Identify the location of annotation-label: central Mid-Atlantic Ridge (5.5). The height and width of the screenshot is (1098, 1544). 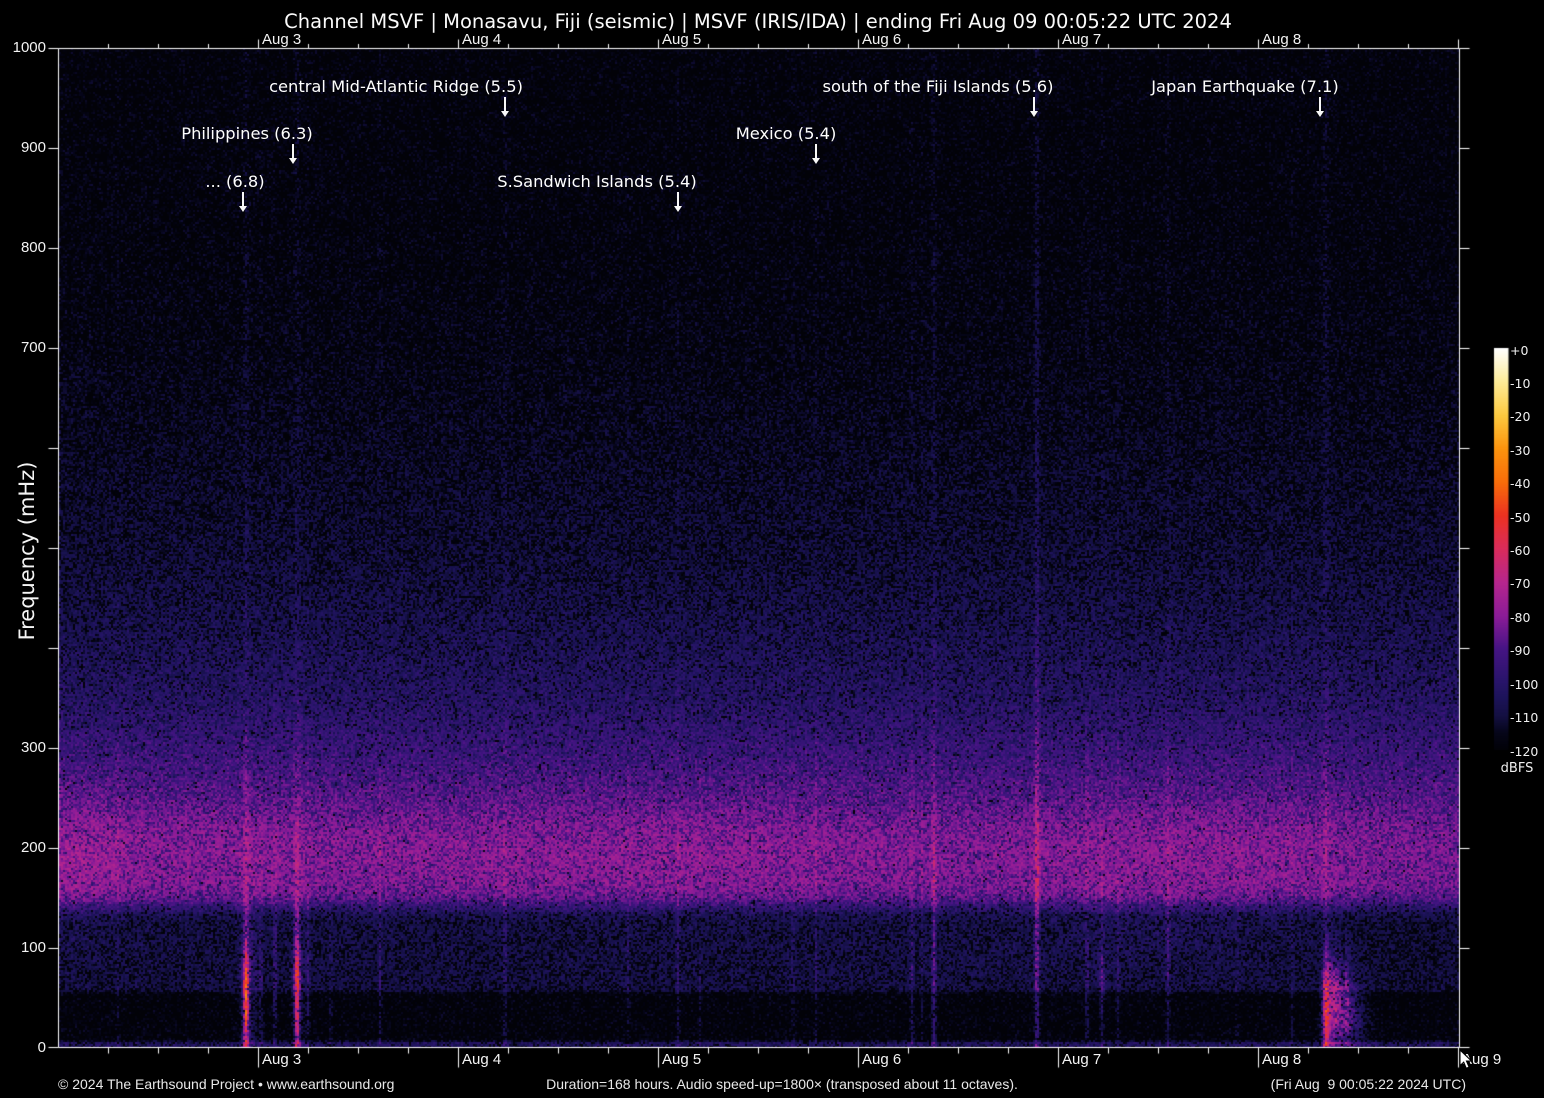
(396, 86).